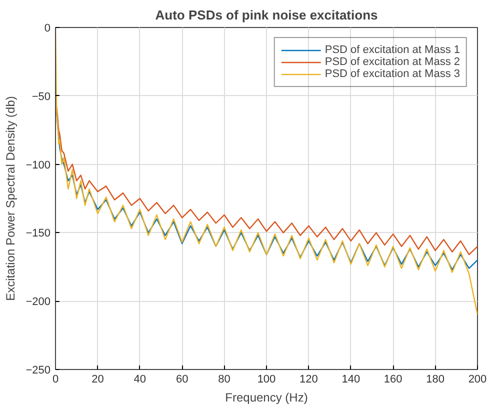  I want to click on chart-title: Auto PSDs of pink noise excitations, so click(266, 15).